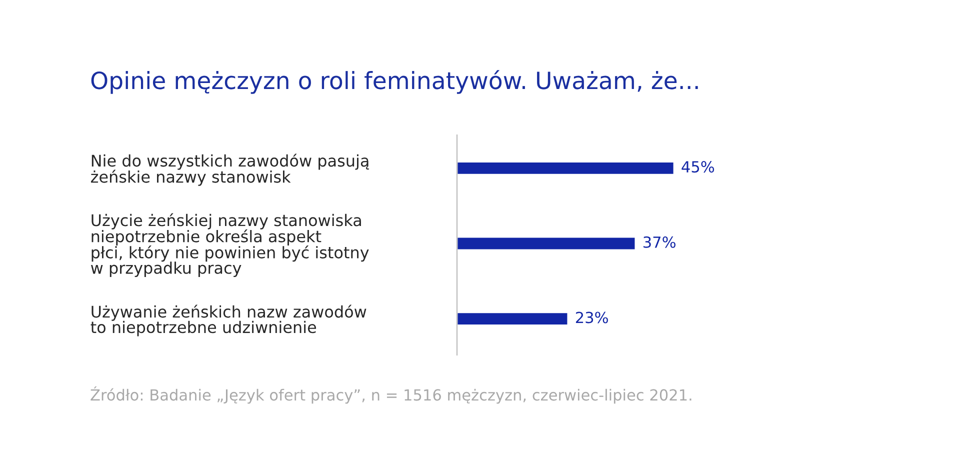 The height and width of the screenshot is (465, 960). I want to click on data-label: 37%, so click(660, 242).